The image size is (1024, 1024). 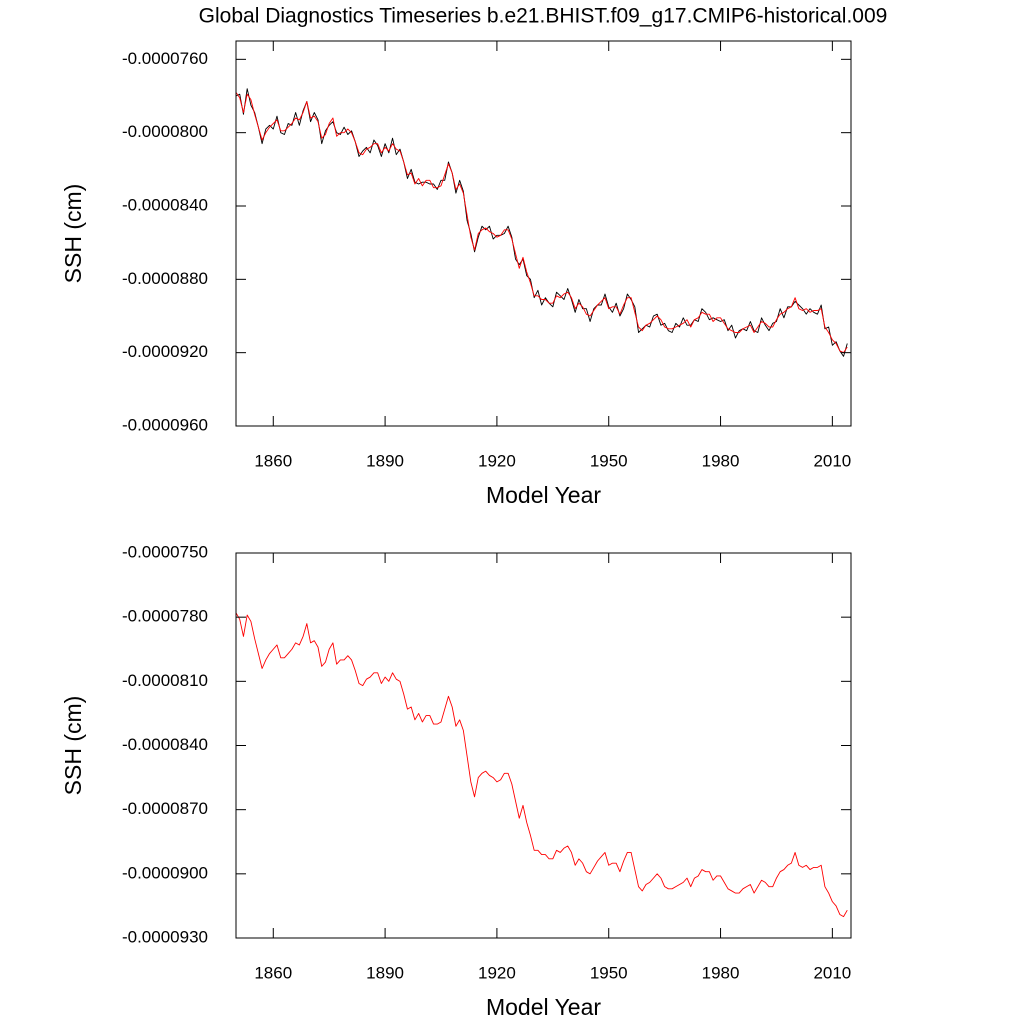 I want to click on y-tick-label: -0.0000880, so click(x=165, y=278).